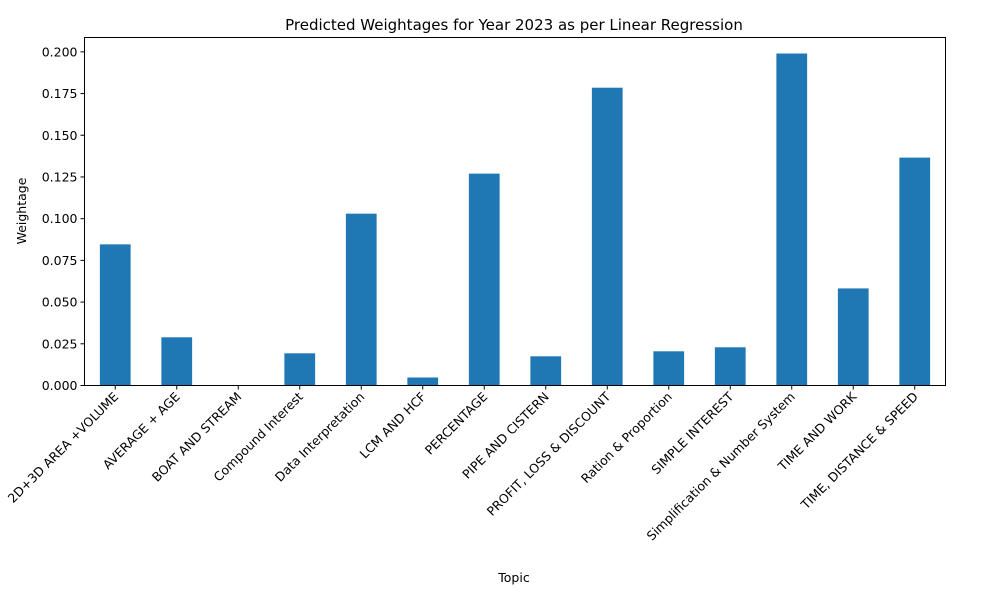  I want to click on y-tick-label: 0.200, so click(60, 51).